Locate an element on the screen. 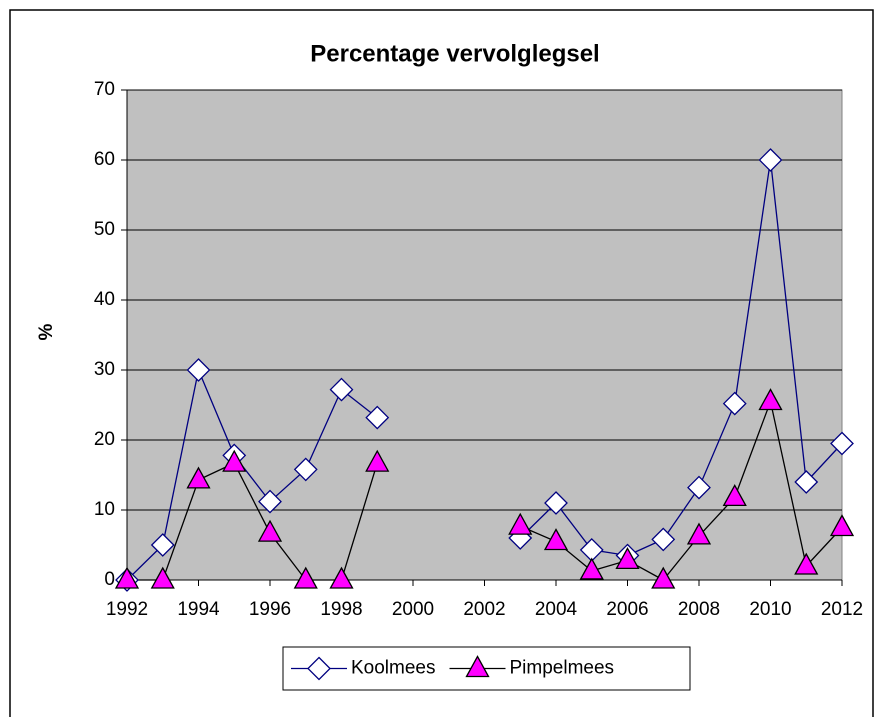 The height and width of the screenshot is (717, 883). x-tick-label: 2006 is located at coordinates (627, 609).